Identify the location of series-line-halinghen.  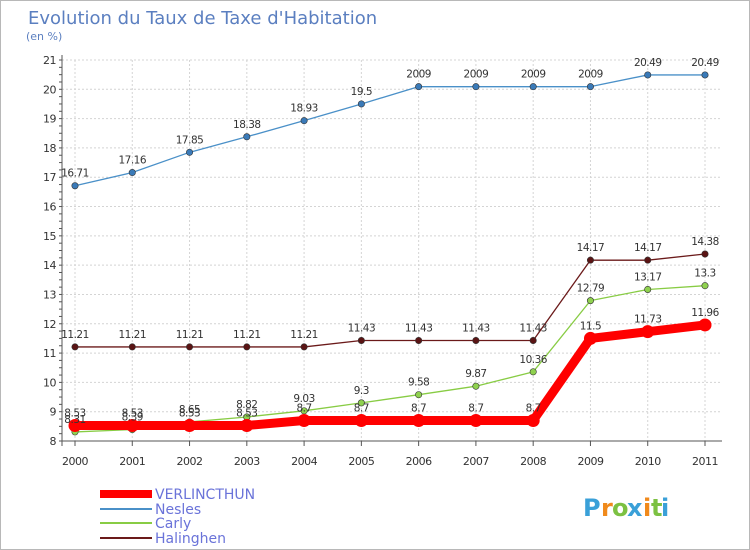
(390, 300).